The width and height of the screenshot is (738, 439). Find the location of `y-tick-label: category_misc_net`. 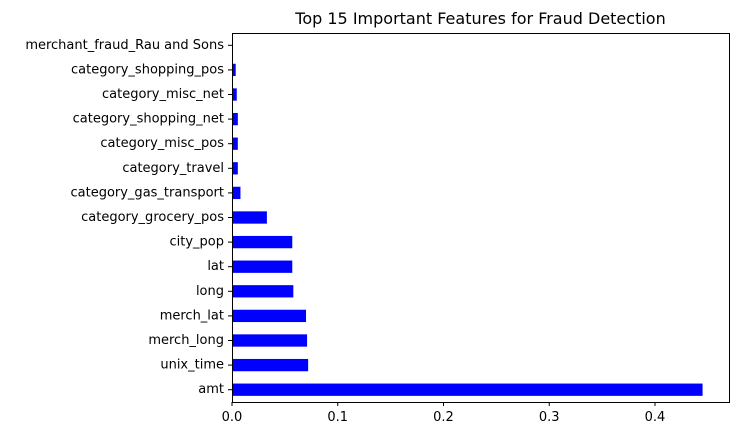

y-tick-label: category_misc_net is located at coordinates (163, 94).